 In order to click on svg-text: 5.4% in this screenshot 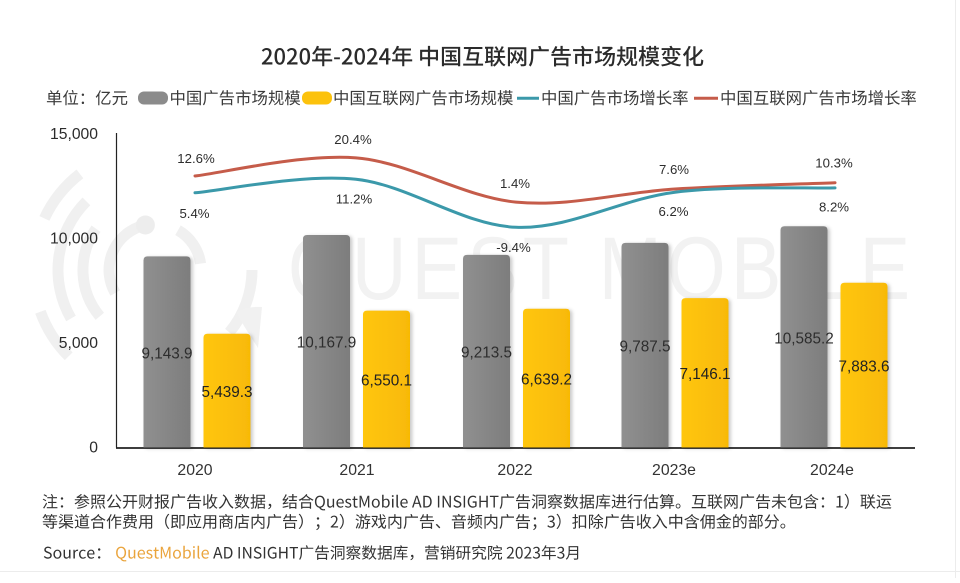, I will do `click(194, 213)`.